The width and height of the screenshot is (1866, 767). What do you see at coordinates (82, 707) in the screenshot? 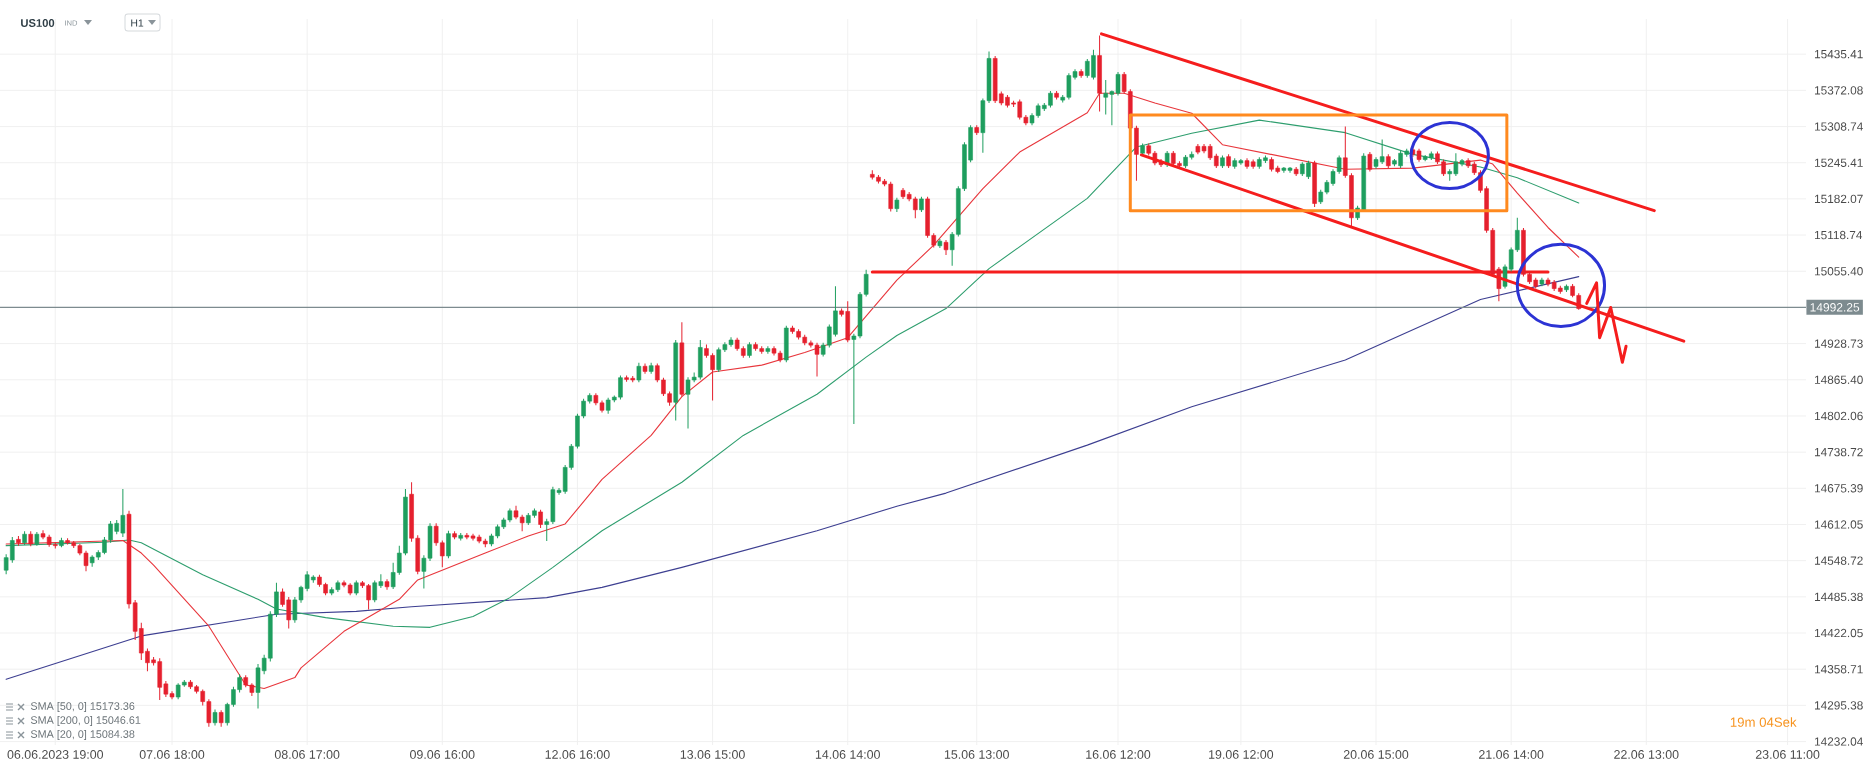
I see `annotation: SMA [50, 0] 15173.36` at bounding box center [82, 707].